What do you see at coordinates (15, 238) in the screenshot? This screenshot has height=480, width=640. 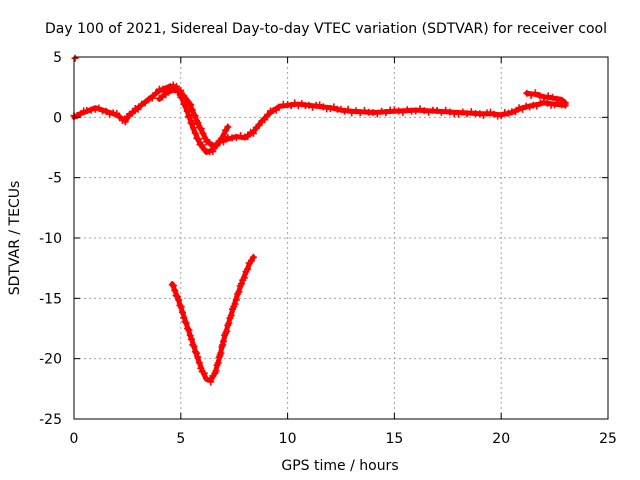 I see `y-axis-label: SDTVAR / TECUs` at bounding box center [15, 238].